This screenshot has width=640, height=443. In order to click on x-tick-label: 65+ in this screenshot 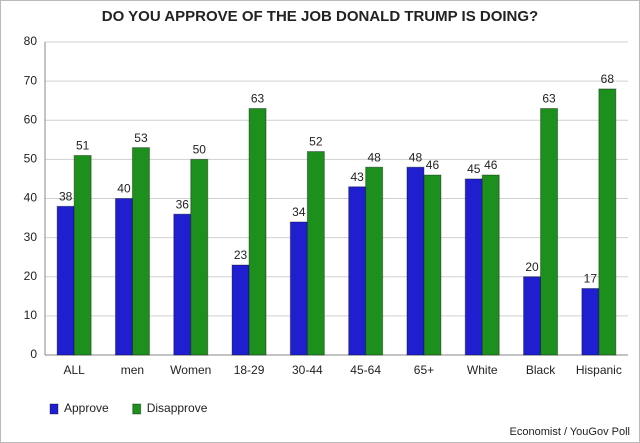, I will do `click(424, 370)`.